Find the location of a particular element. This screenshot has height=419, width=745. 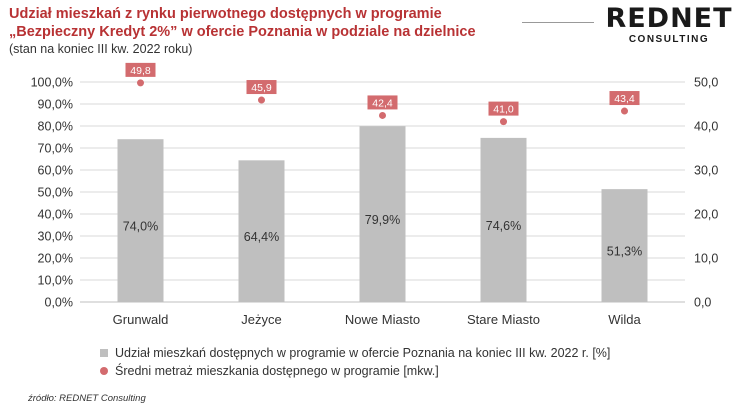

legend-bar-swatch is located at coordinates (104, 353).